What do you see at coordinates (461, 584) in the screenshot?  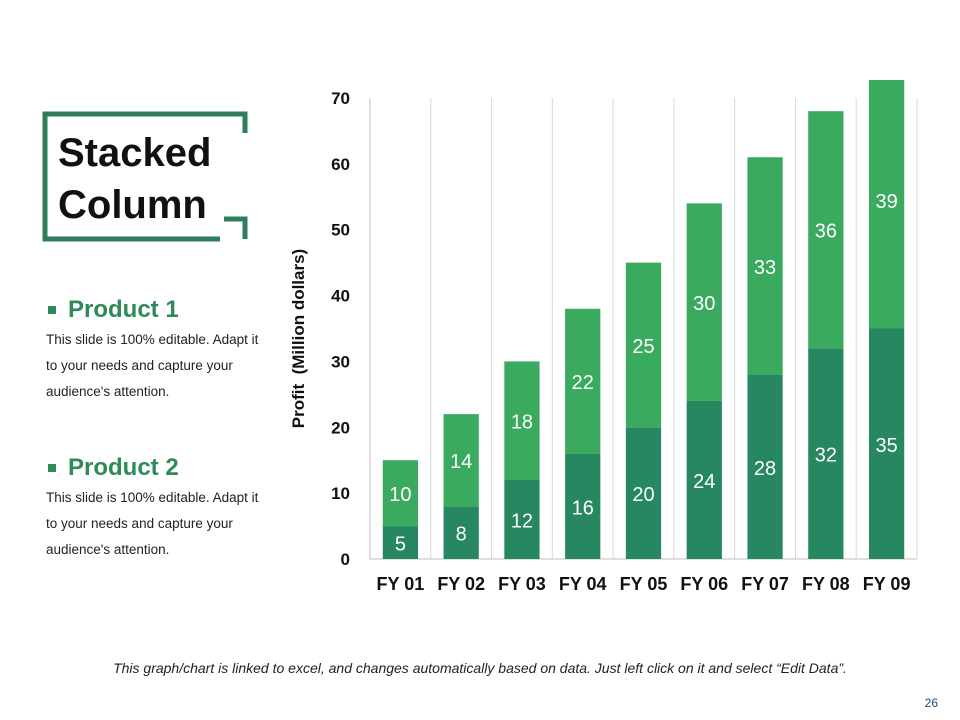 I see `x-tick-label: FY 02` at bounding box center [461, 584].